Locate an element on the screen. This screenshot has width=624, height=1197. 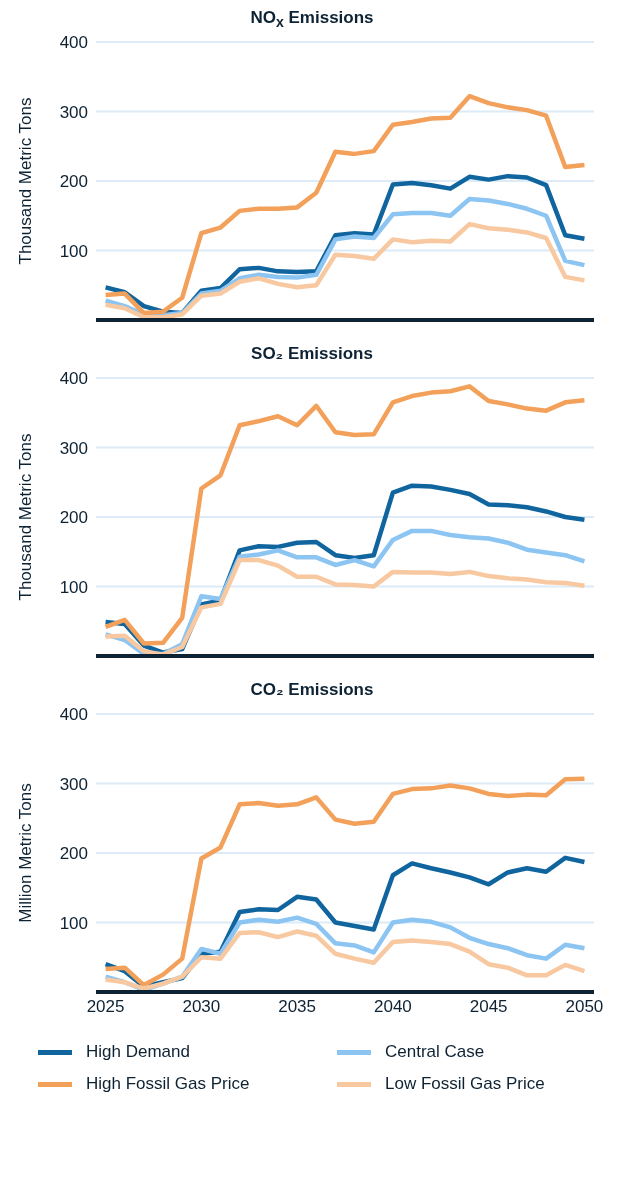
legend-label: High Fossil Gas Price is located at coordinates (168, 1084).